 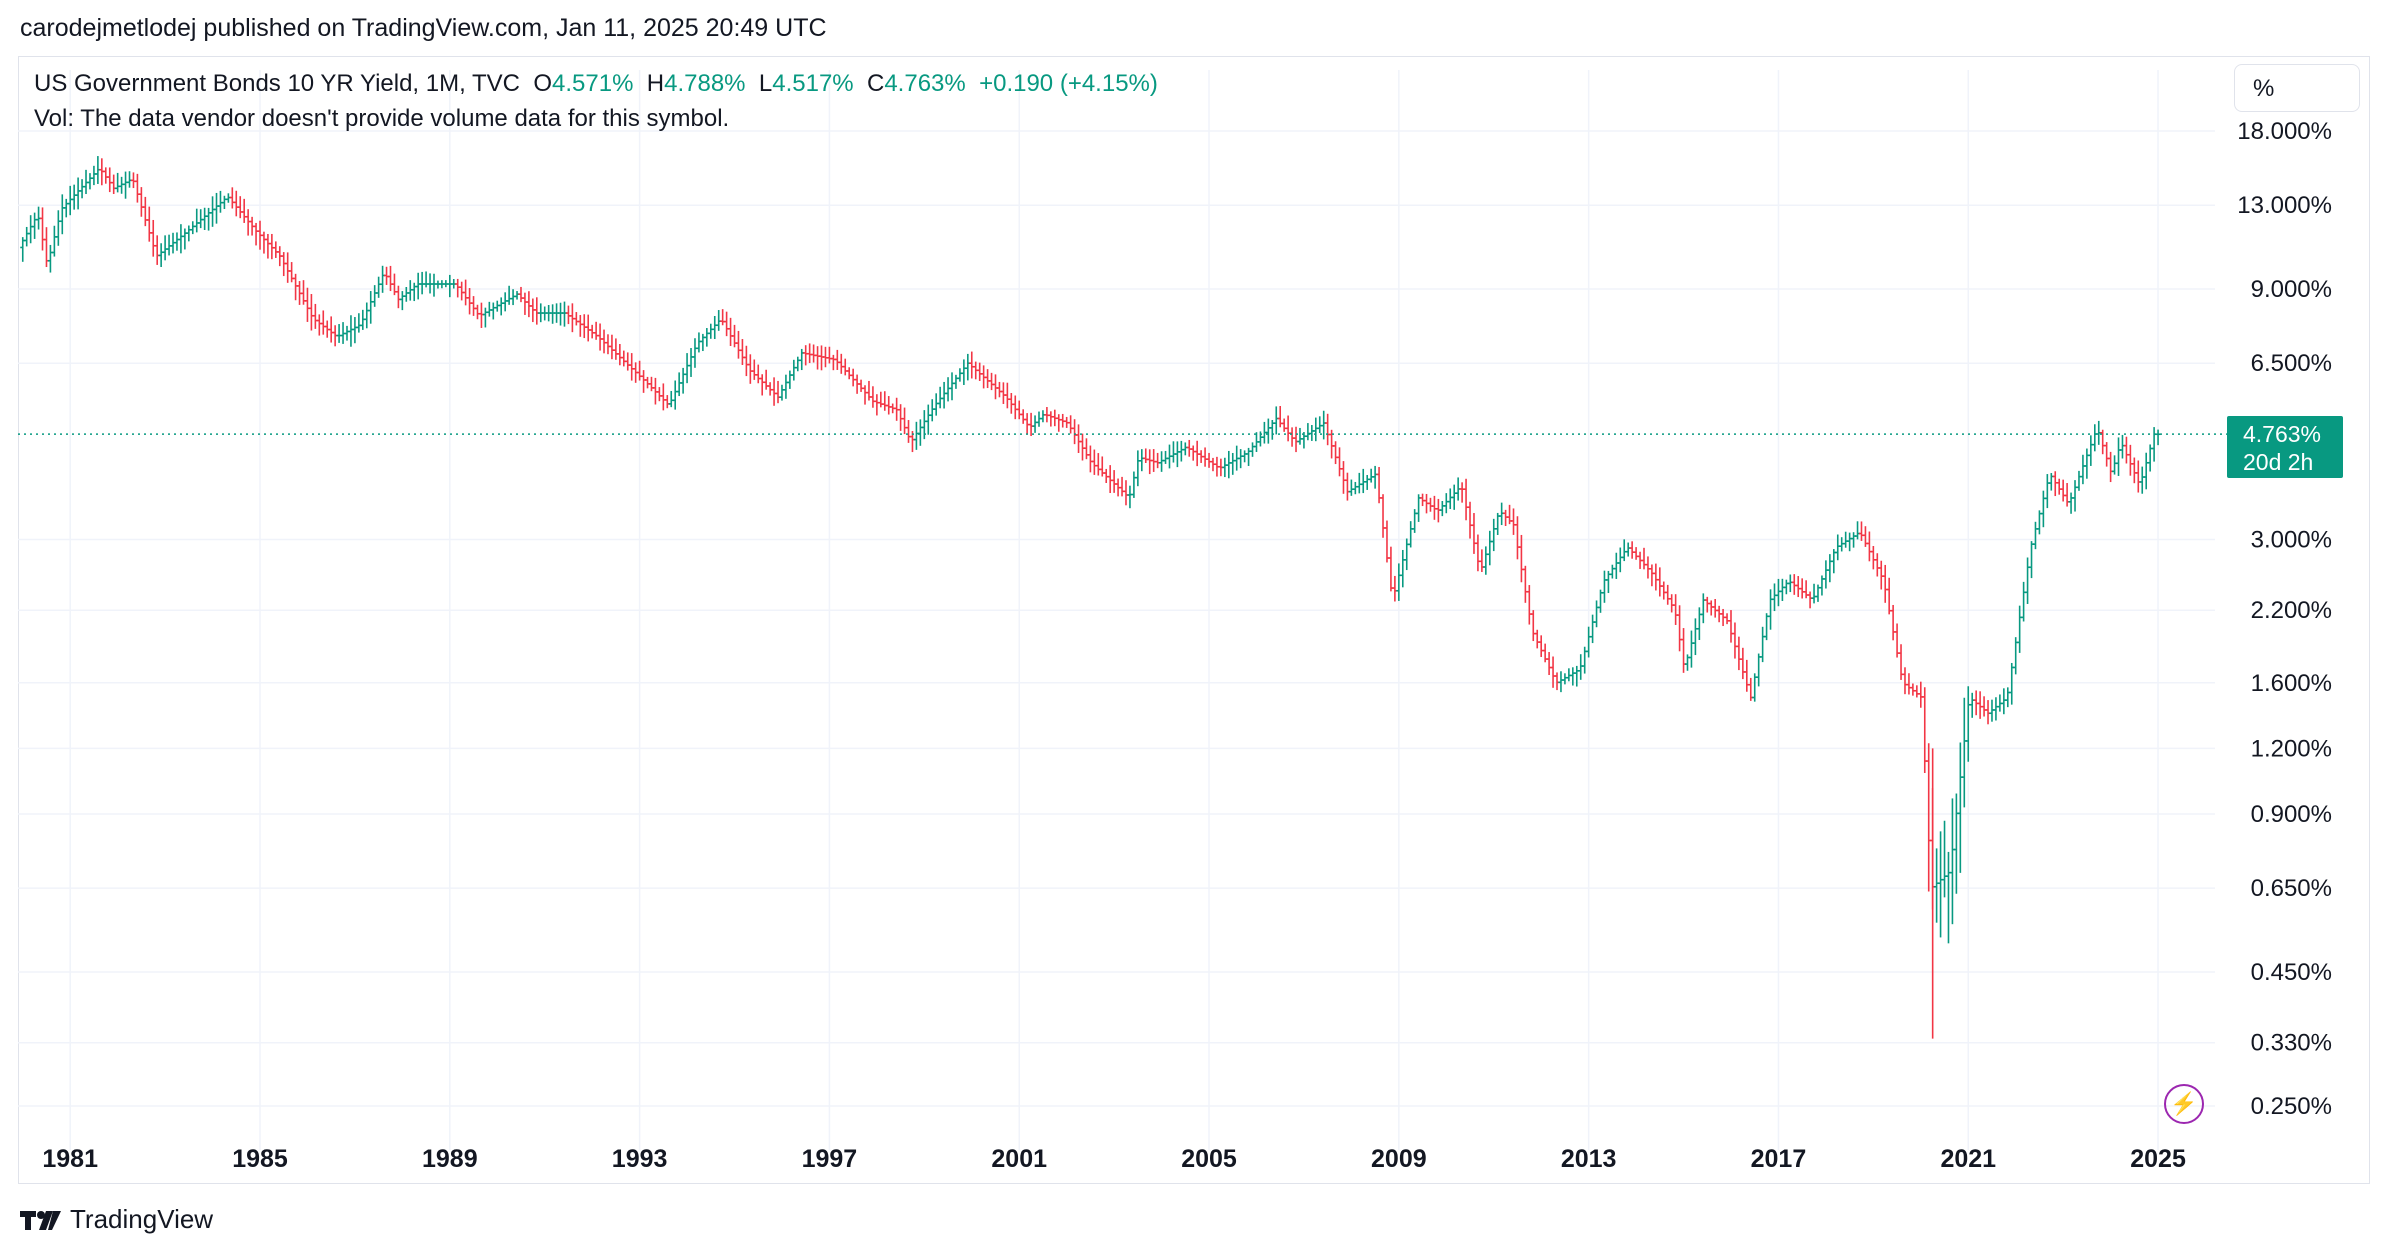 What do you see at coordinates (2278, 462) in the screenshot?
I see `bar-countdown: 20d 2h` at bounding box center [2278, 462].